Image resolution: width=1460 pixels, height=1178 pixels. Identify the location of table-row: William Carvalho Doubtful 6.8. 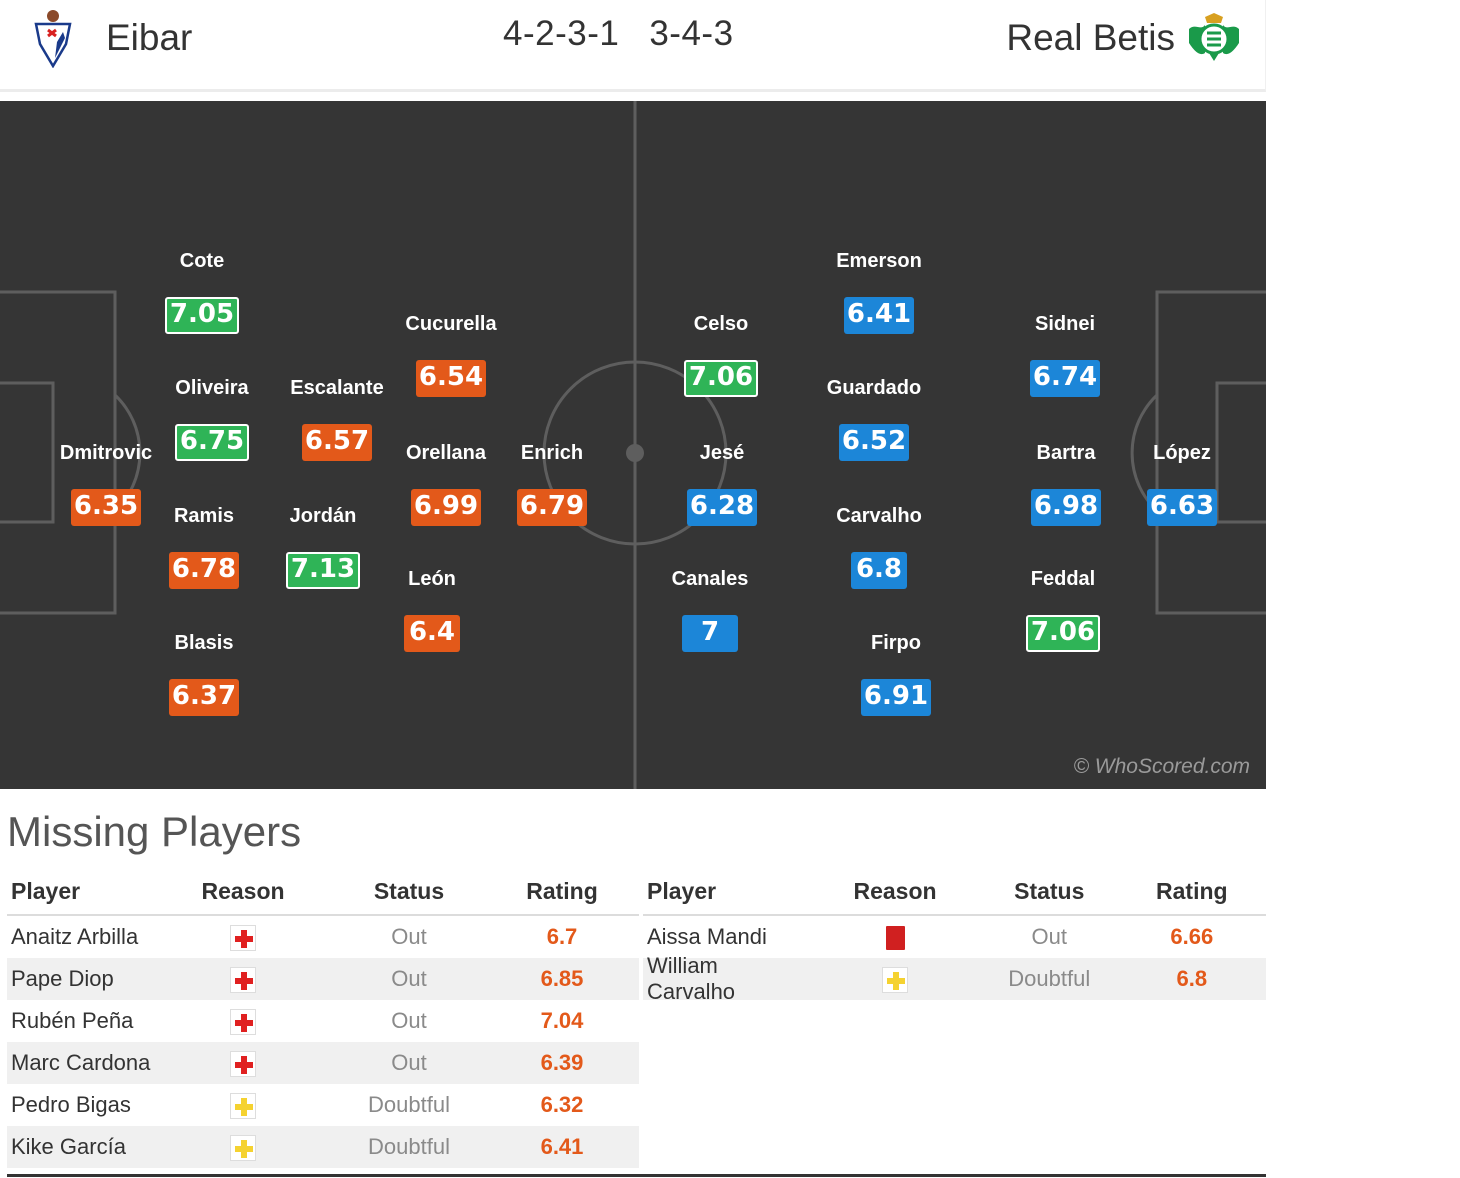
(954, 978).